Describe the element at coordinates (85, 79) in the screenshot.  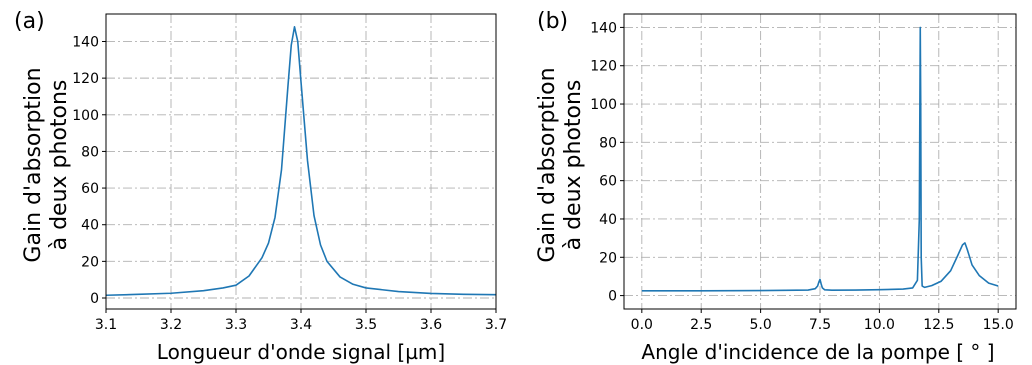
I see `panel-a-y-tick-label: 120` at that location.